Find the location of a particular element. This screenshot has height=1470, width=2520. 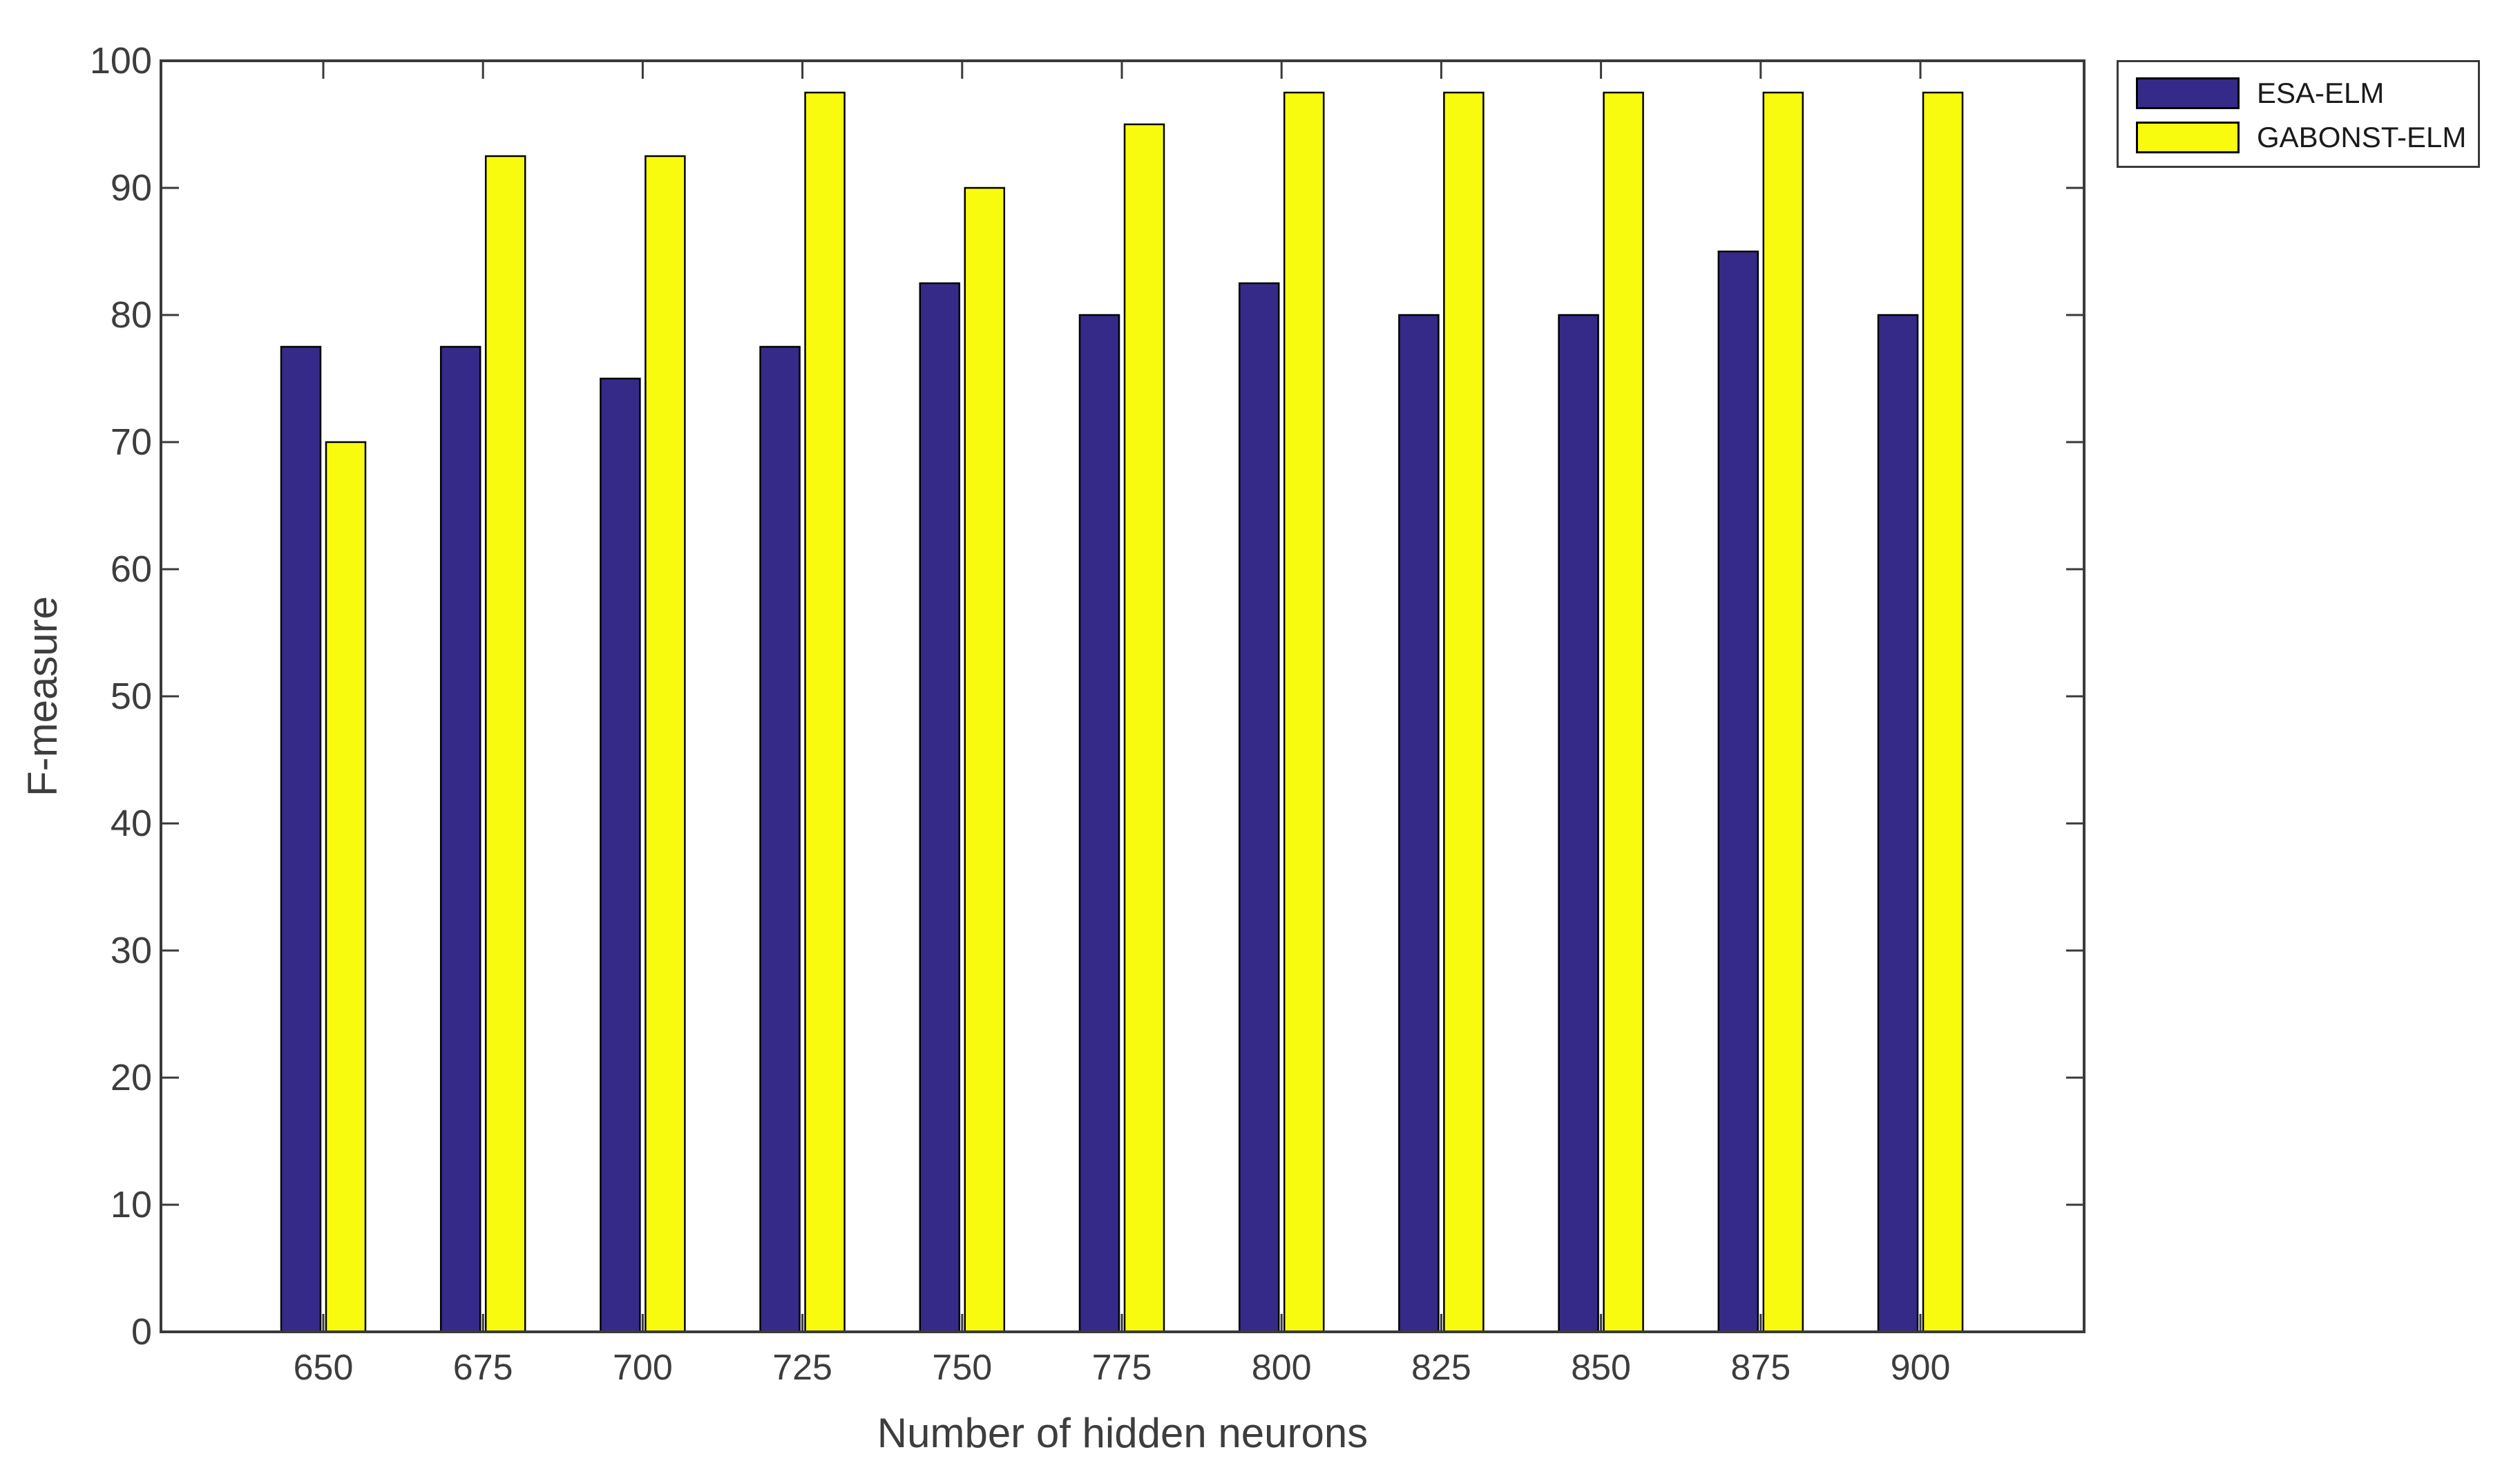

y-tick-label-0: 0 is located at coordinates (141, 1332).